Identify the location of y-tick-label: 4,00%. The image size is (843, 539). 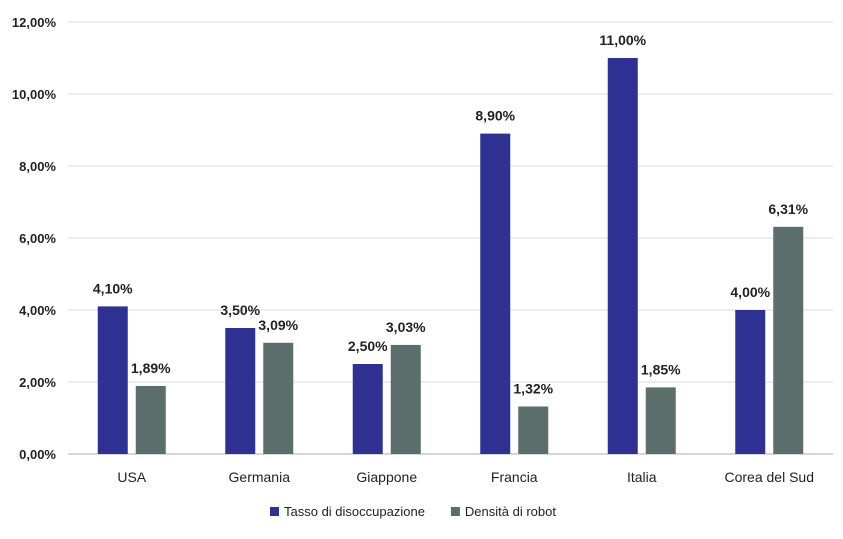
(37, 310).